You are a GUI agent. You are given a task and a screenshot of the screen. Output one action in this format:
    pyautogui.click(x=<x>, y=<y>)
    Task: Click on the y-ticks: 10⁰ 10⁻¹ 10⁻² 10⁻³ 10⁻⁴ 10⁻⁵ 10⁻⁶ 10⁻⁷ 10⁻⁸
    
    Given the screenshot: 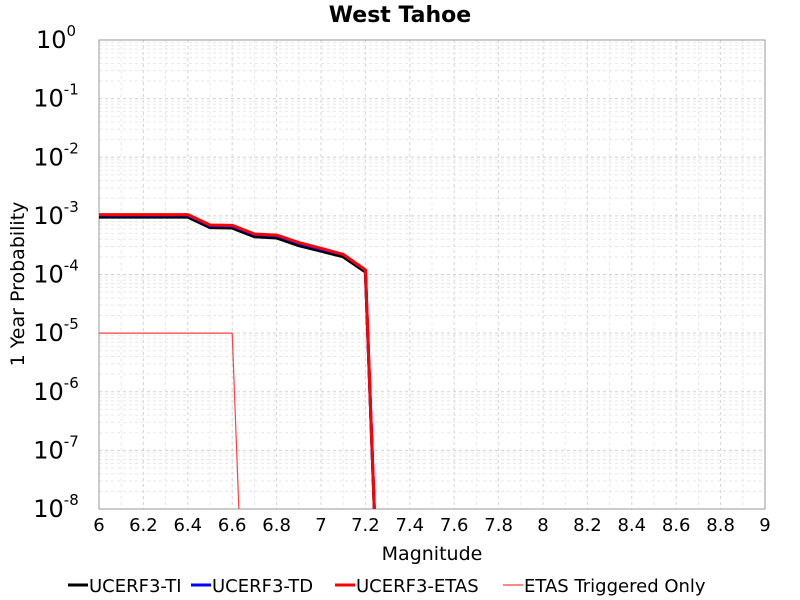 What is the action you would take?
    pyautogui.click(x=56, y=272)
    